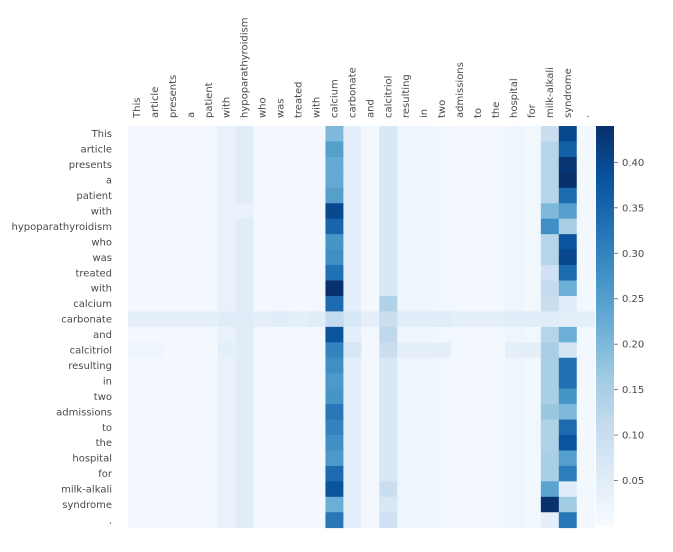 The height and width of the screenshot is (552, 673). What do you see at coordinates (586, 116) in the screenshot?
I see `x-tick-label: .` at bounding box center [586, 116].